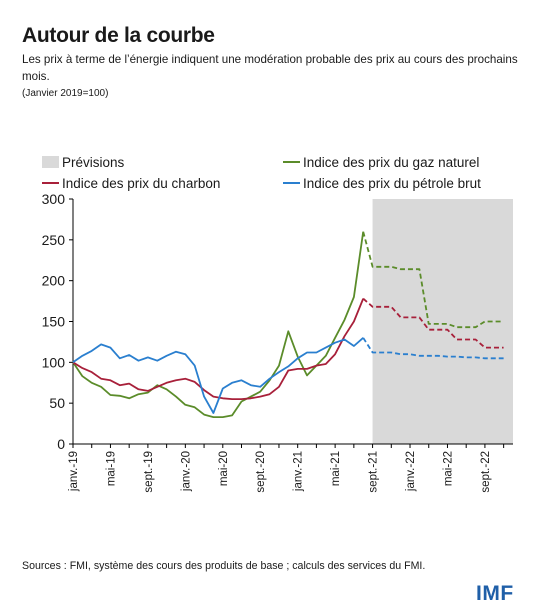 This screenshot has width=550, height=614. What do you see at coordinates (486, 472) in the screenshot?
I see `x-tick-label: sept.-22` at bounding box center [486, 472].